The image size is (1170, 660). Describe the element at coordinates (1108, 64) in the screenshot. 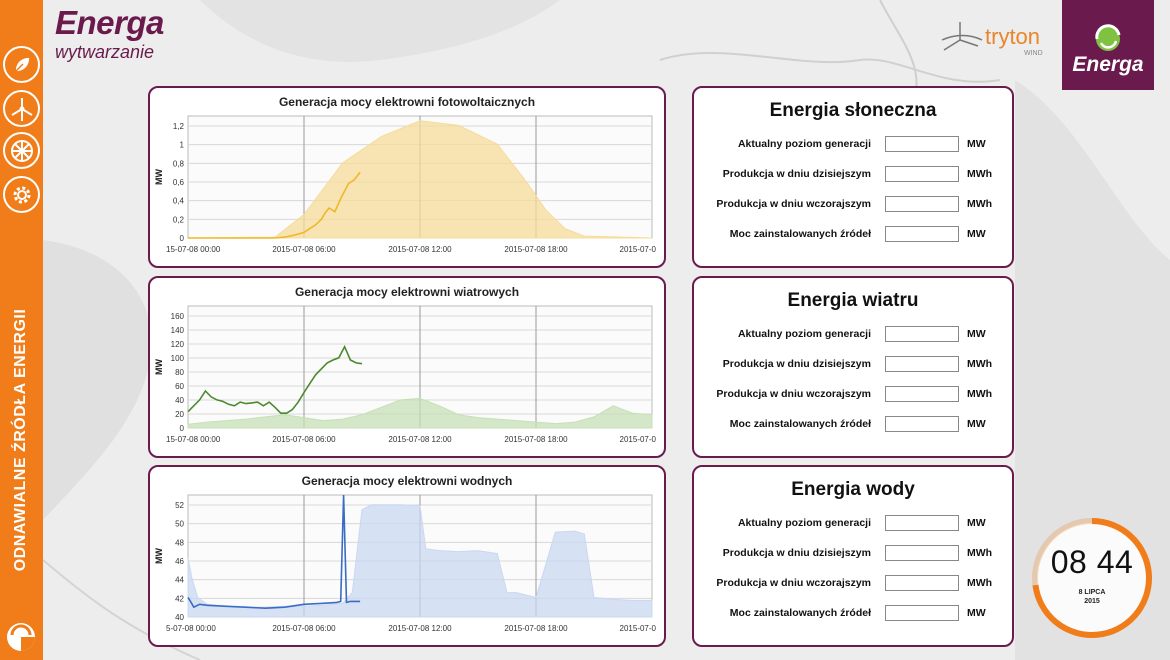

I see `energa-badge-label: Energa` at that location.